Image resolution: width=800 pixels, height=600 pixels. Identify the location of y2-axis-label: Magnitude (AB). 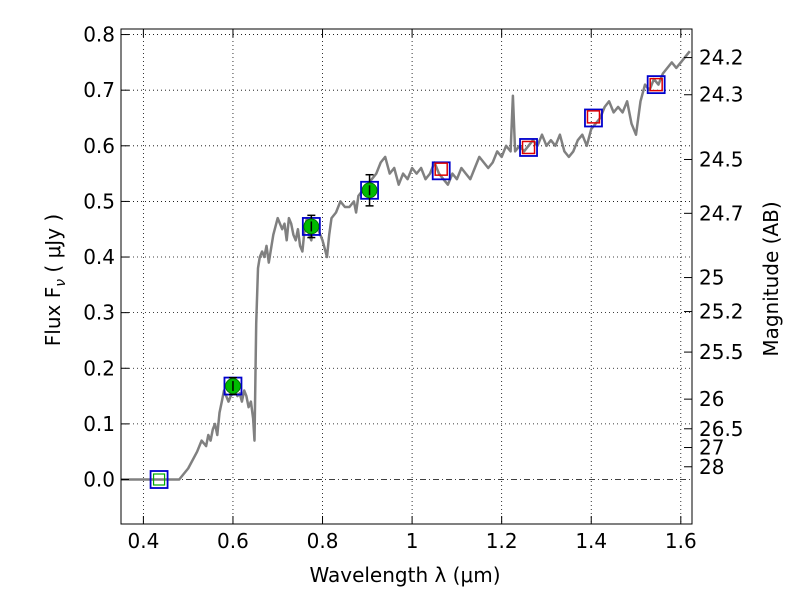
(771, 278).